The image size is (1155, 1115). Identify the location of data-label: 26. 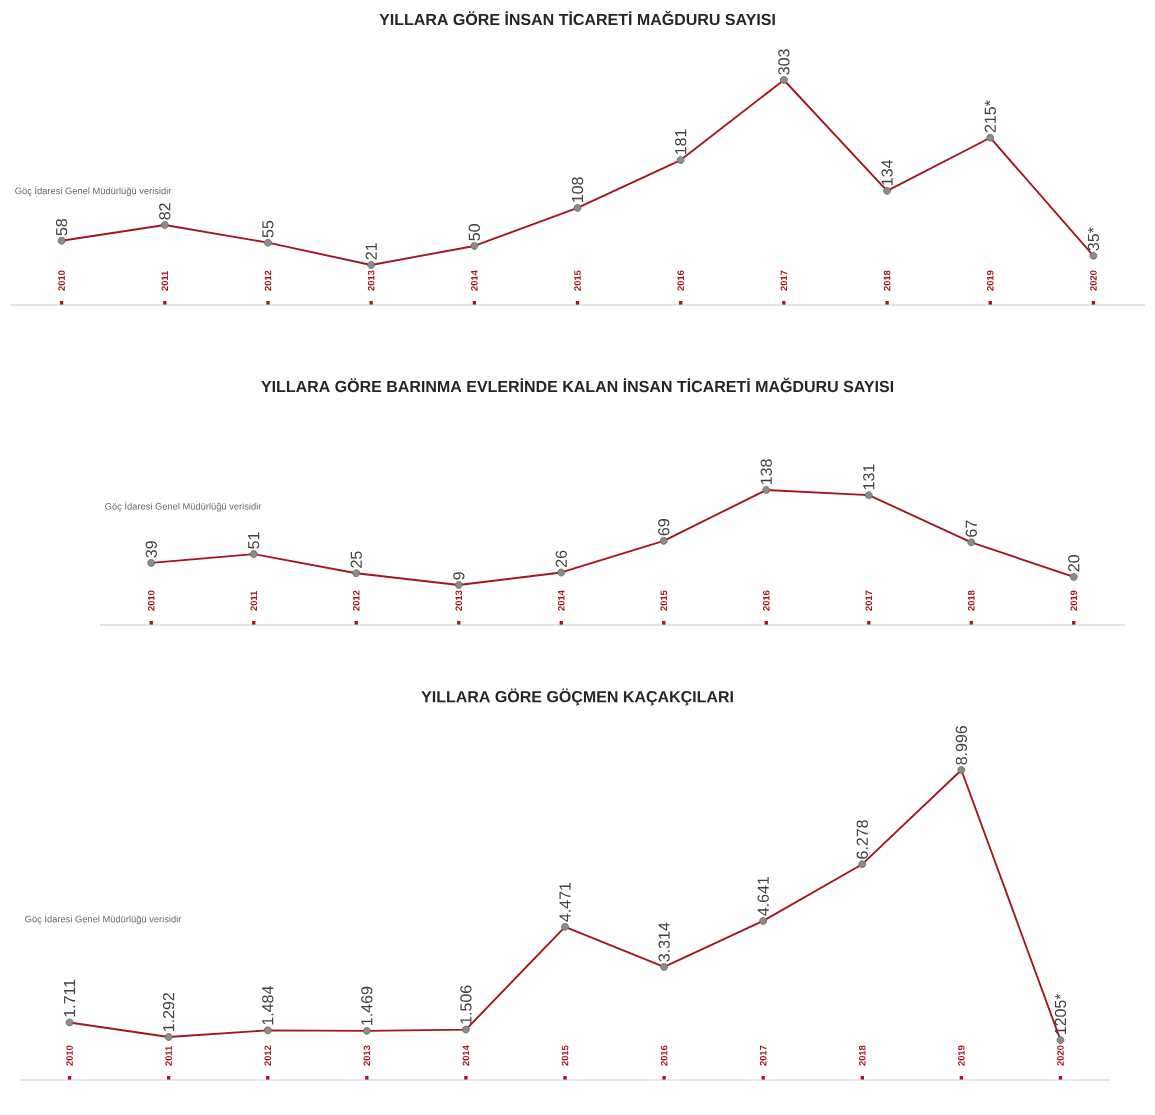
(561, 558).